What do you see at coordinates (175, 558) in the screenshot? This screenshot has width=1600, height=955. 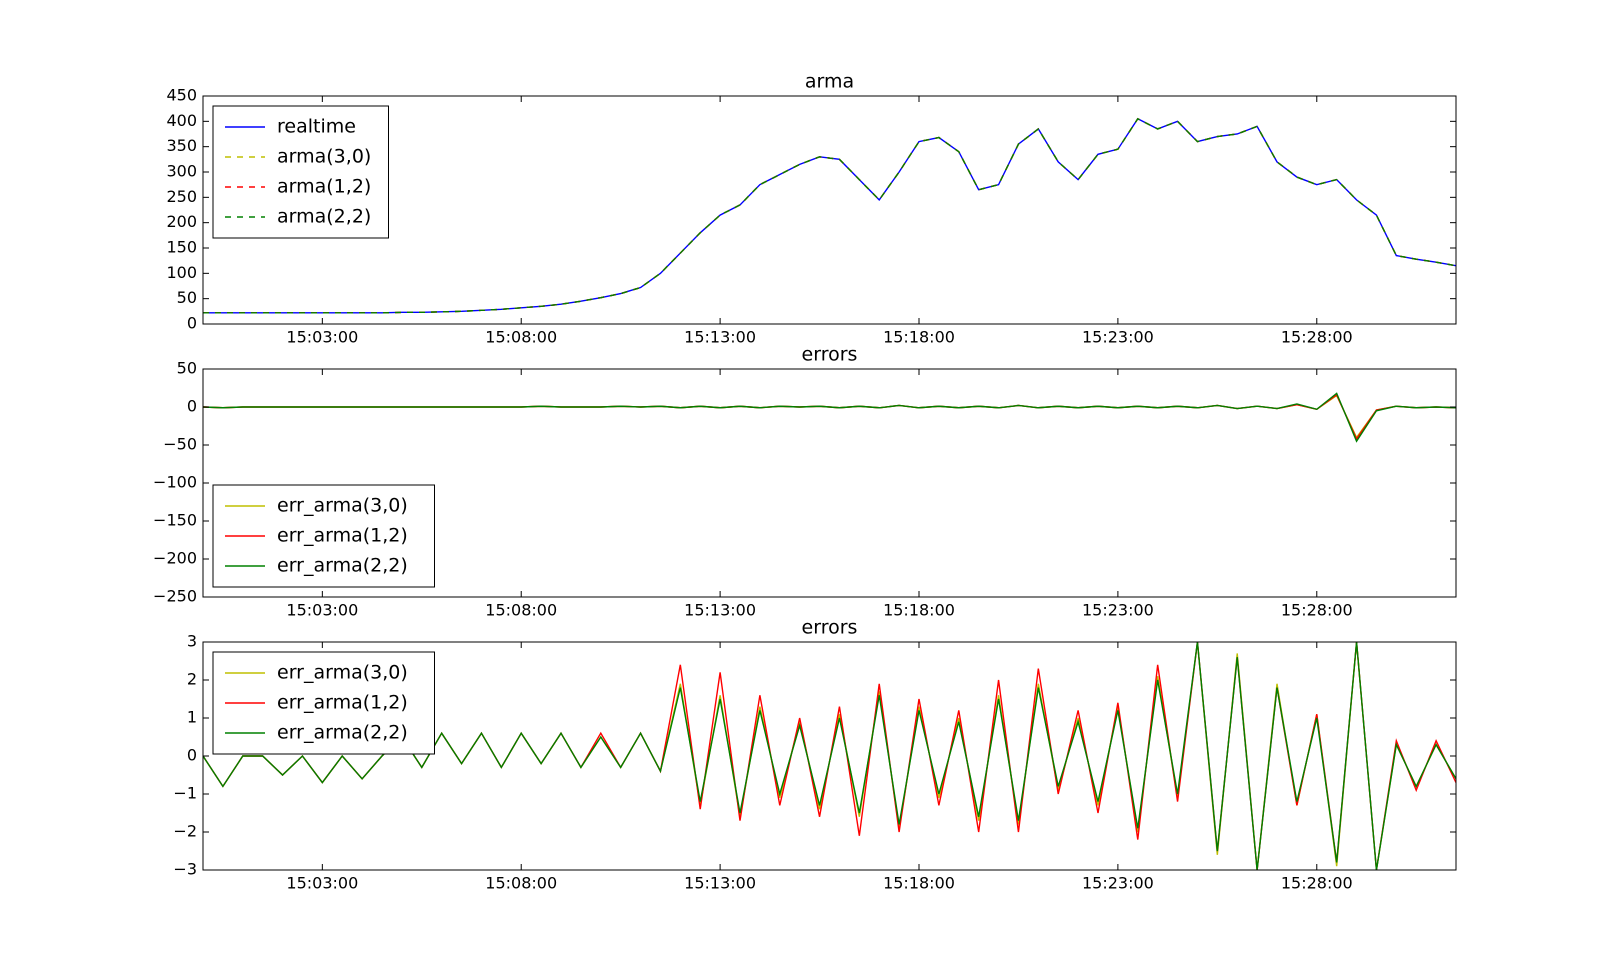 I see `y-tick-label: −200` at bounding box center [175, 558].